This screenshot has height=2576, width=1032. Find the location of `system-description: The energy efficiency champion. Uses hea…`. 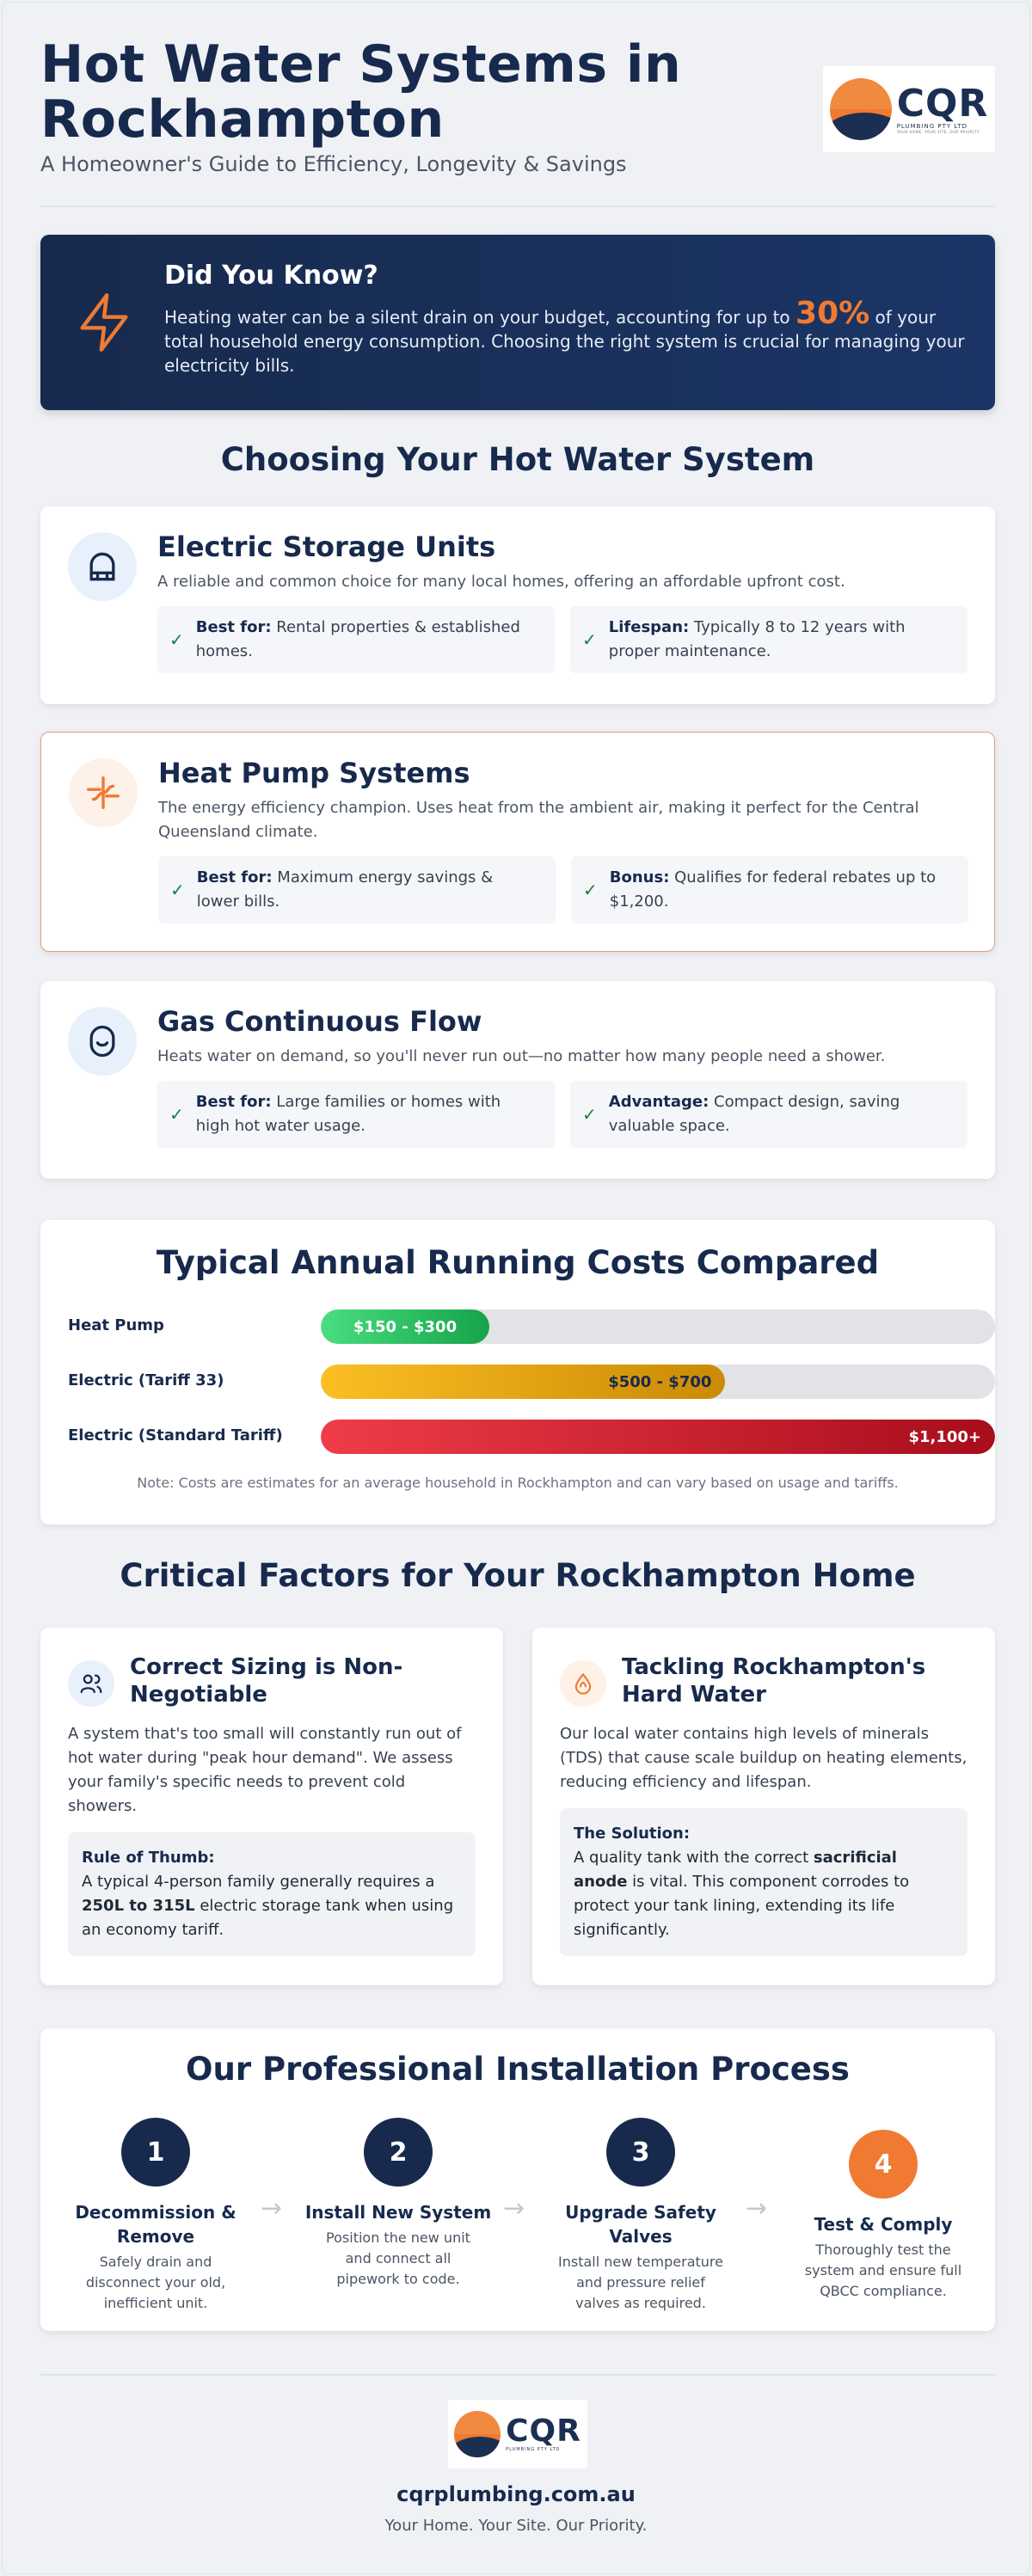

system-description: The energy efficiency champion. Uses hea… is located at coordinates (539, 820).